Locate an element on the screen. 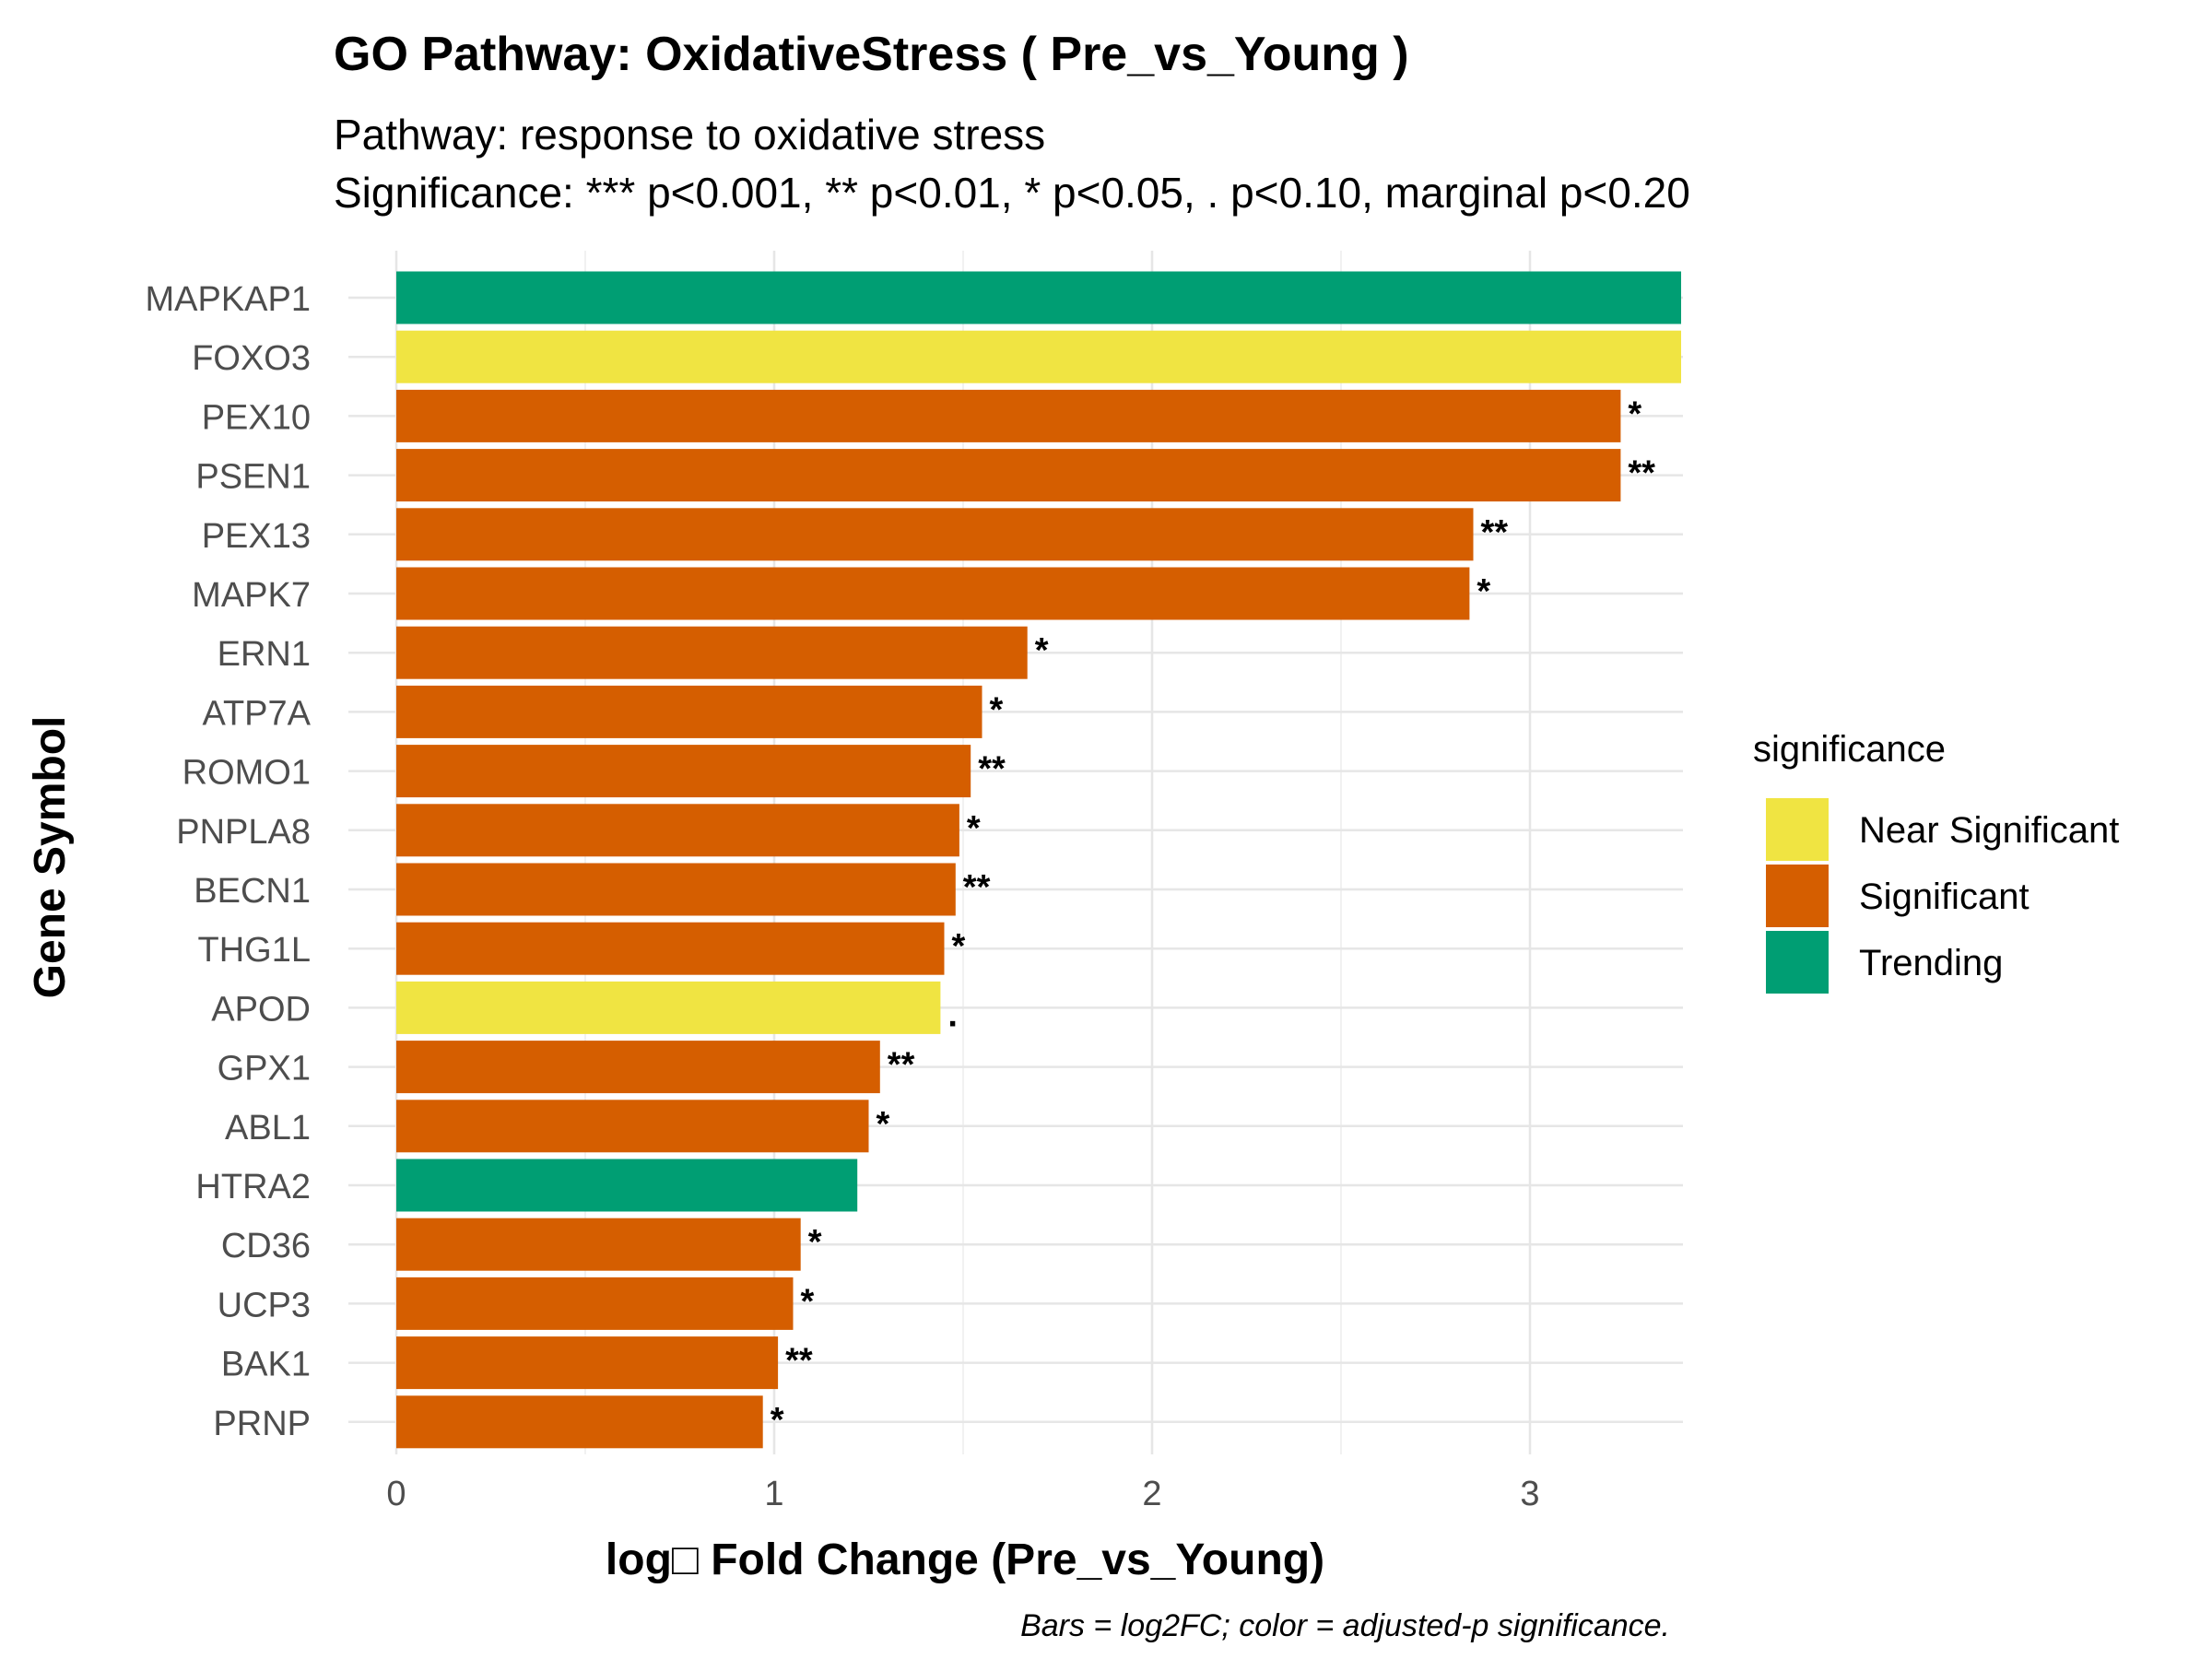 This screenshot has height=1659, width=2212. bar-gpx1 is located at coordinates (638, 1067).